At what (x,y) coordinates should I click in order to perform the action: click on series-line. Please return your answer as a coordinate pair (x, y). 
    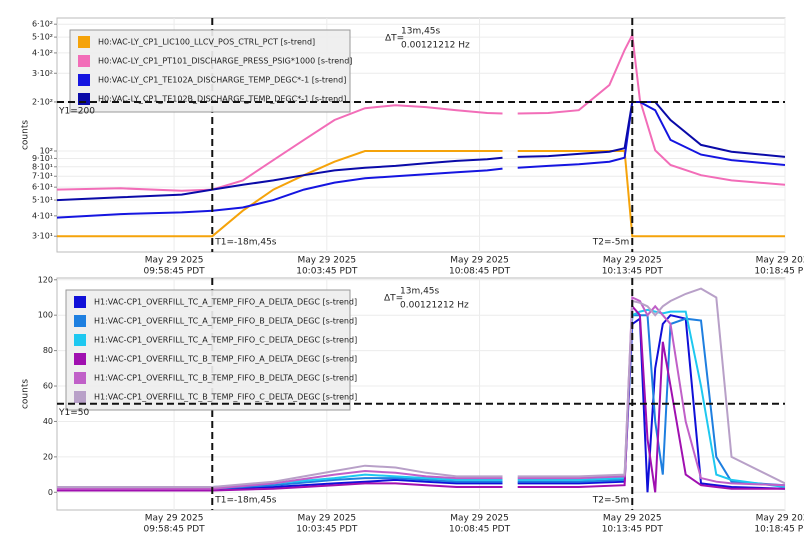
    Looking at the image, I should click on (421, 194).